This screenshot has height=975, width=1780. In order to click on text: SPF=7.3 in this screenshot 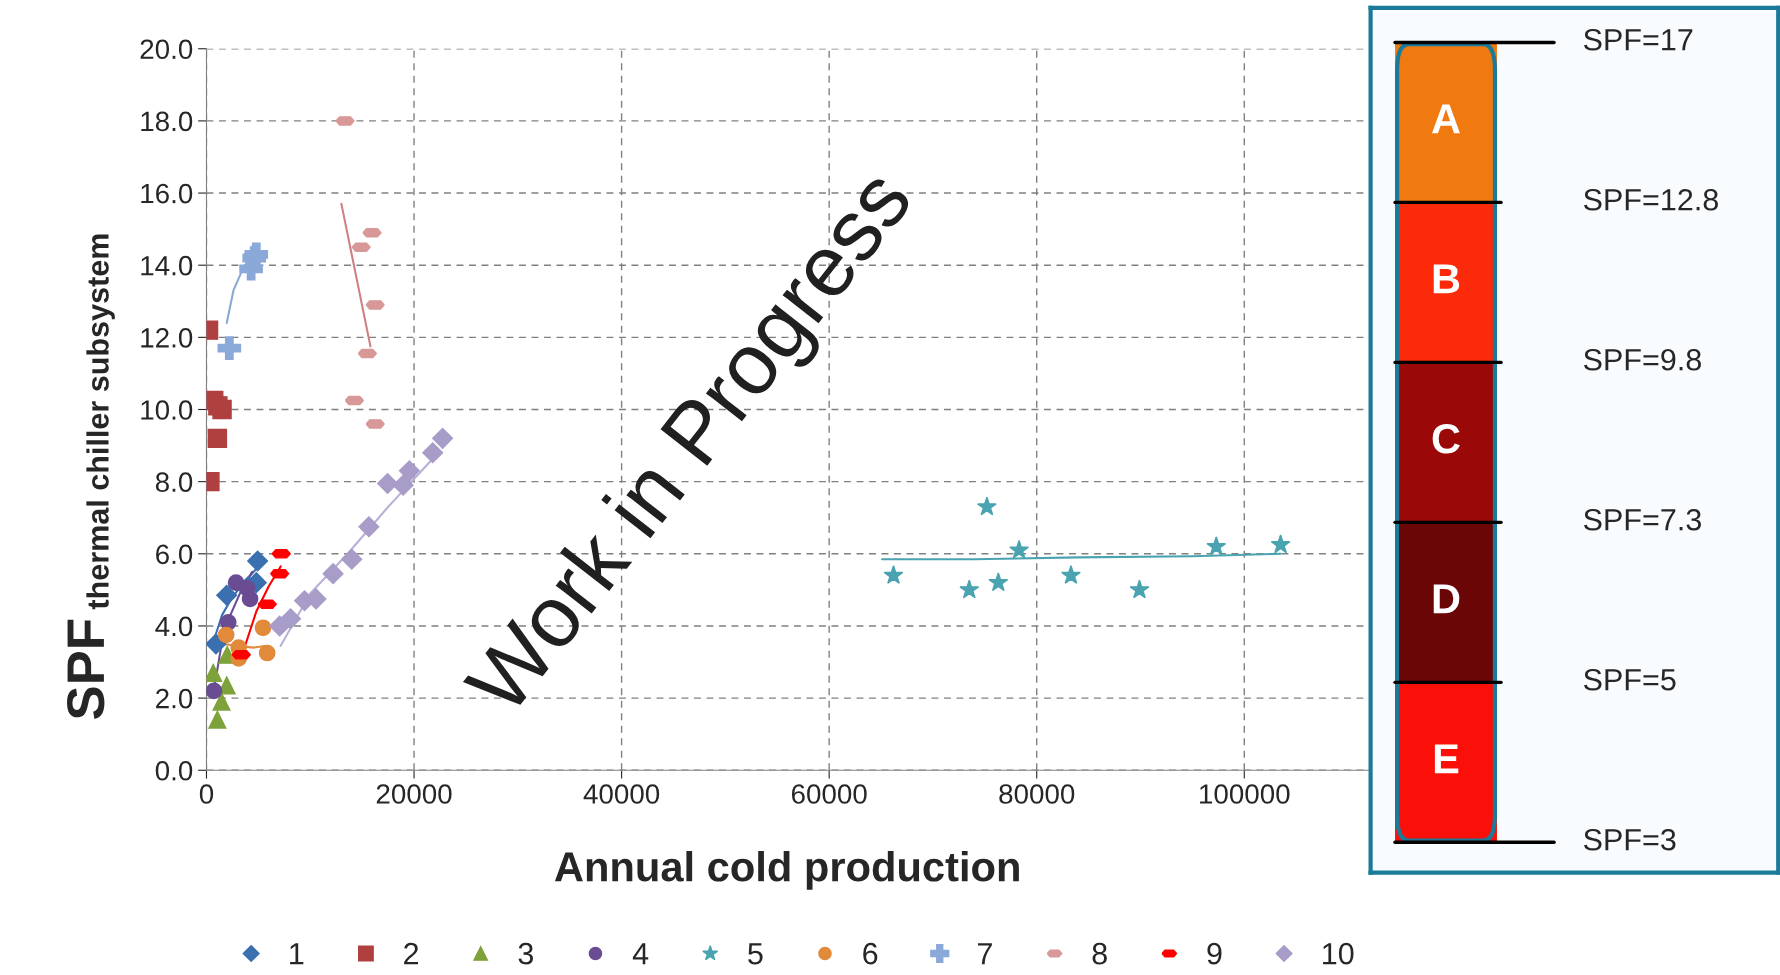, I will do `click(1642, 519)`.